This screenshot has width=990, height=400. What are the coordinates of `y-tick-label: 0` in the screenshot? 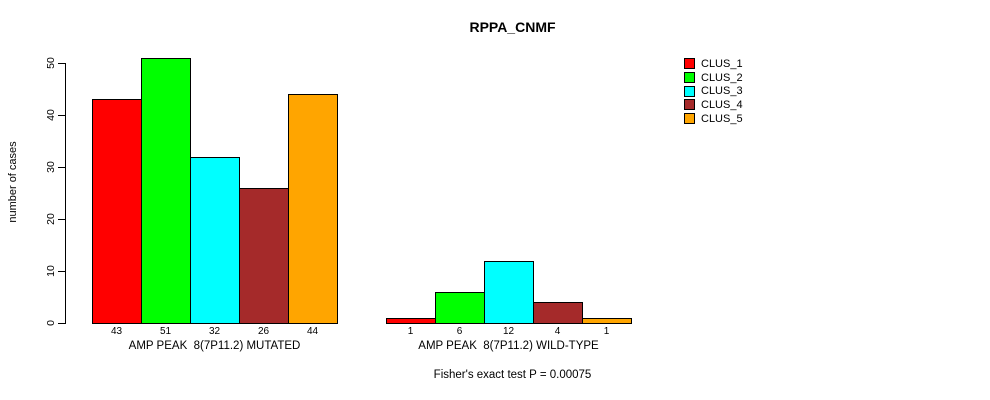 It's located at (51, 323).